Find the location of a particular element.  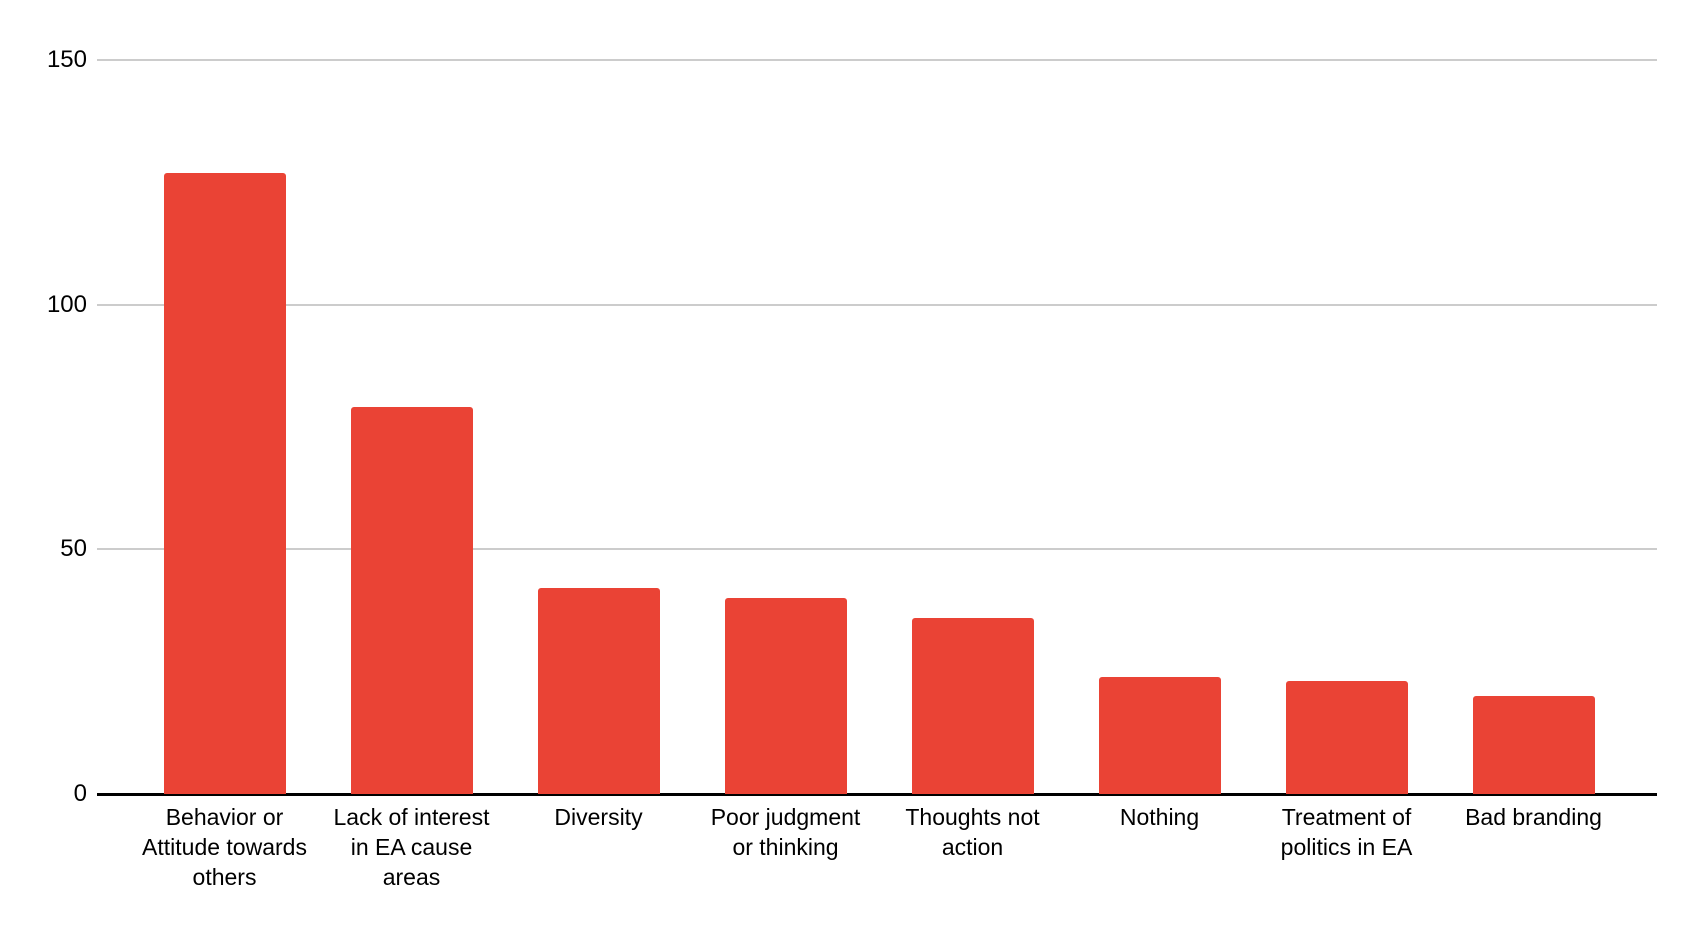

x-tick-label: Poor judgment or thinking is located at coordinates (785, 832).